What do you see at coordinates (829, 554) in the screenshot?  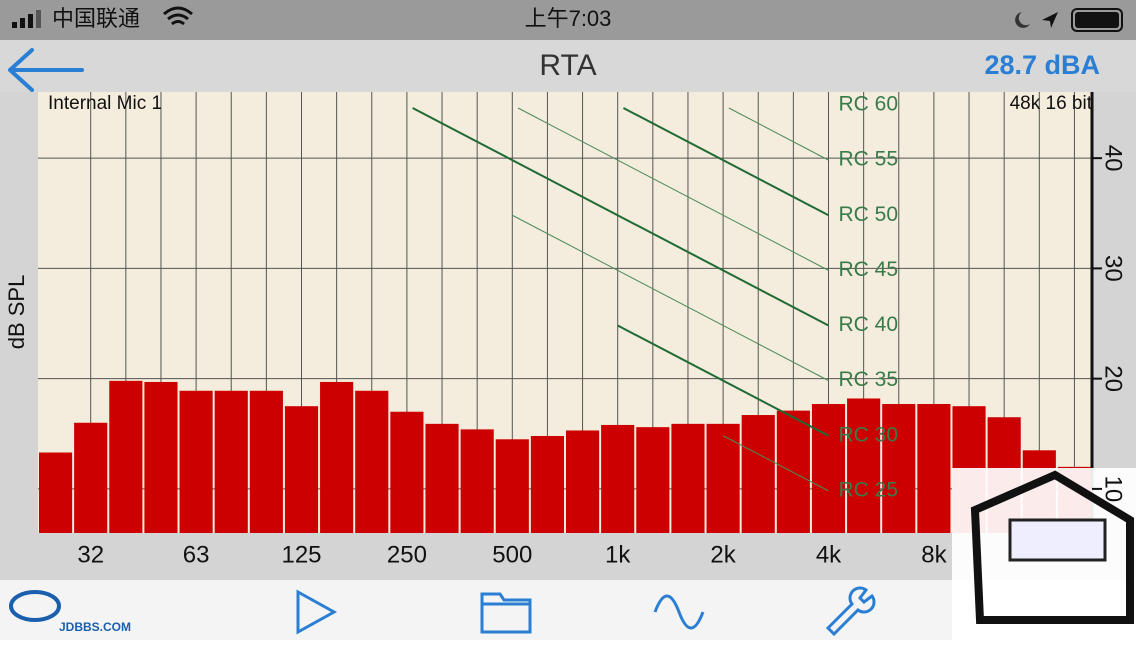 I see `x-tick-label: 4k` at bounding box center [829, 554].